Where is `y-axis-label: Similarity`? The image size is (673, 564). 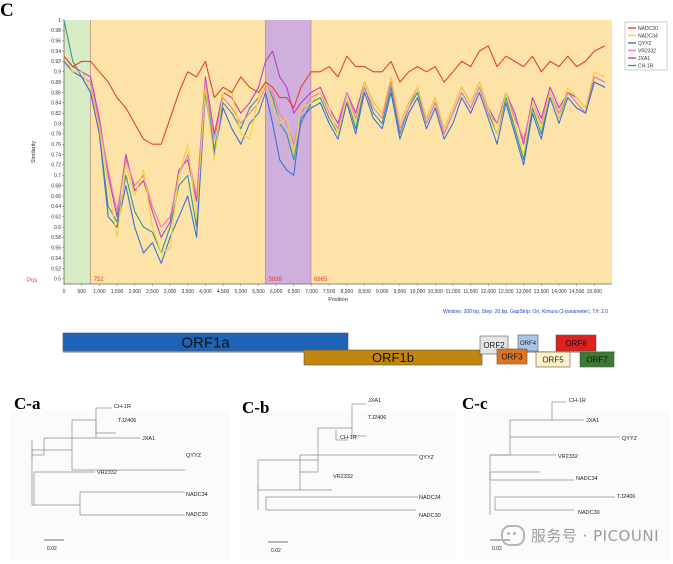
y-axis-label: Similarity is located at coordinates (34, 152).